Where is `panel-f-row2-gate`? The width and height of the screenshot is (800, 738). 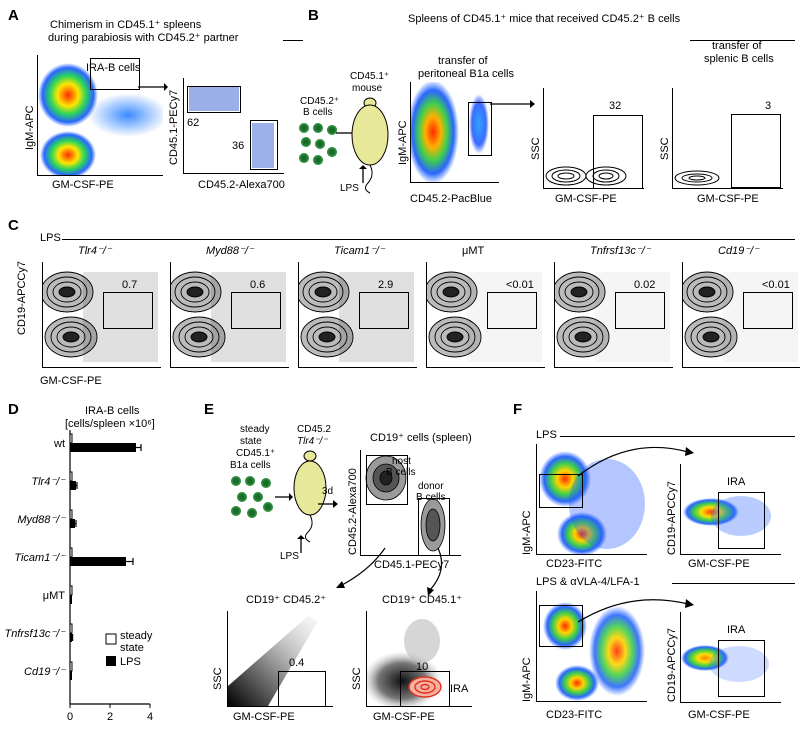 panel-f-row2-gate is located at coordinates (561, 626).